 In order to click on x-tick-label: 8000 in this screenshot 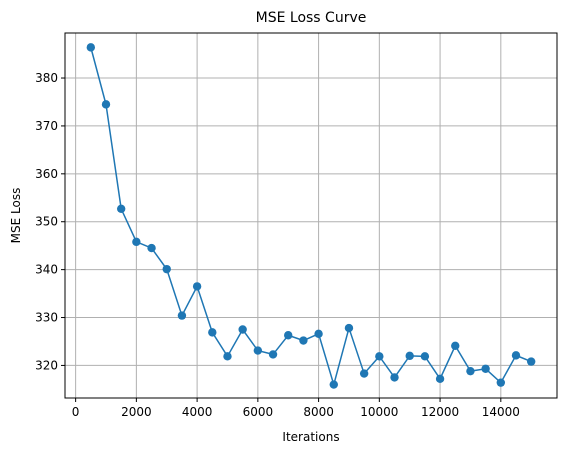, I will do `click(318, 412)`.